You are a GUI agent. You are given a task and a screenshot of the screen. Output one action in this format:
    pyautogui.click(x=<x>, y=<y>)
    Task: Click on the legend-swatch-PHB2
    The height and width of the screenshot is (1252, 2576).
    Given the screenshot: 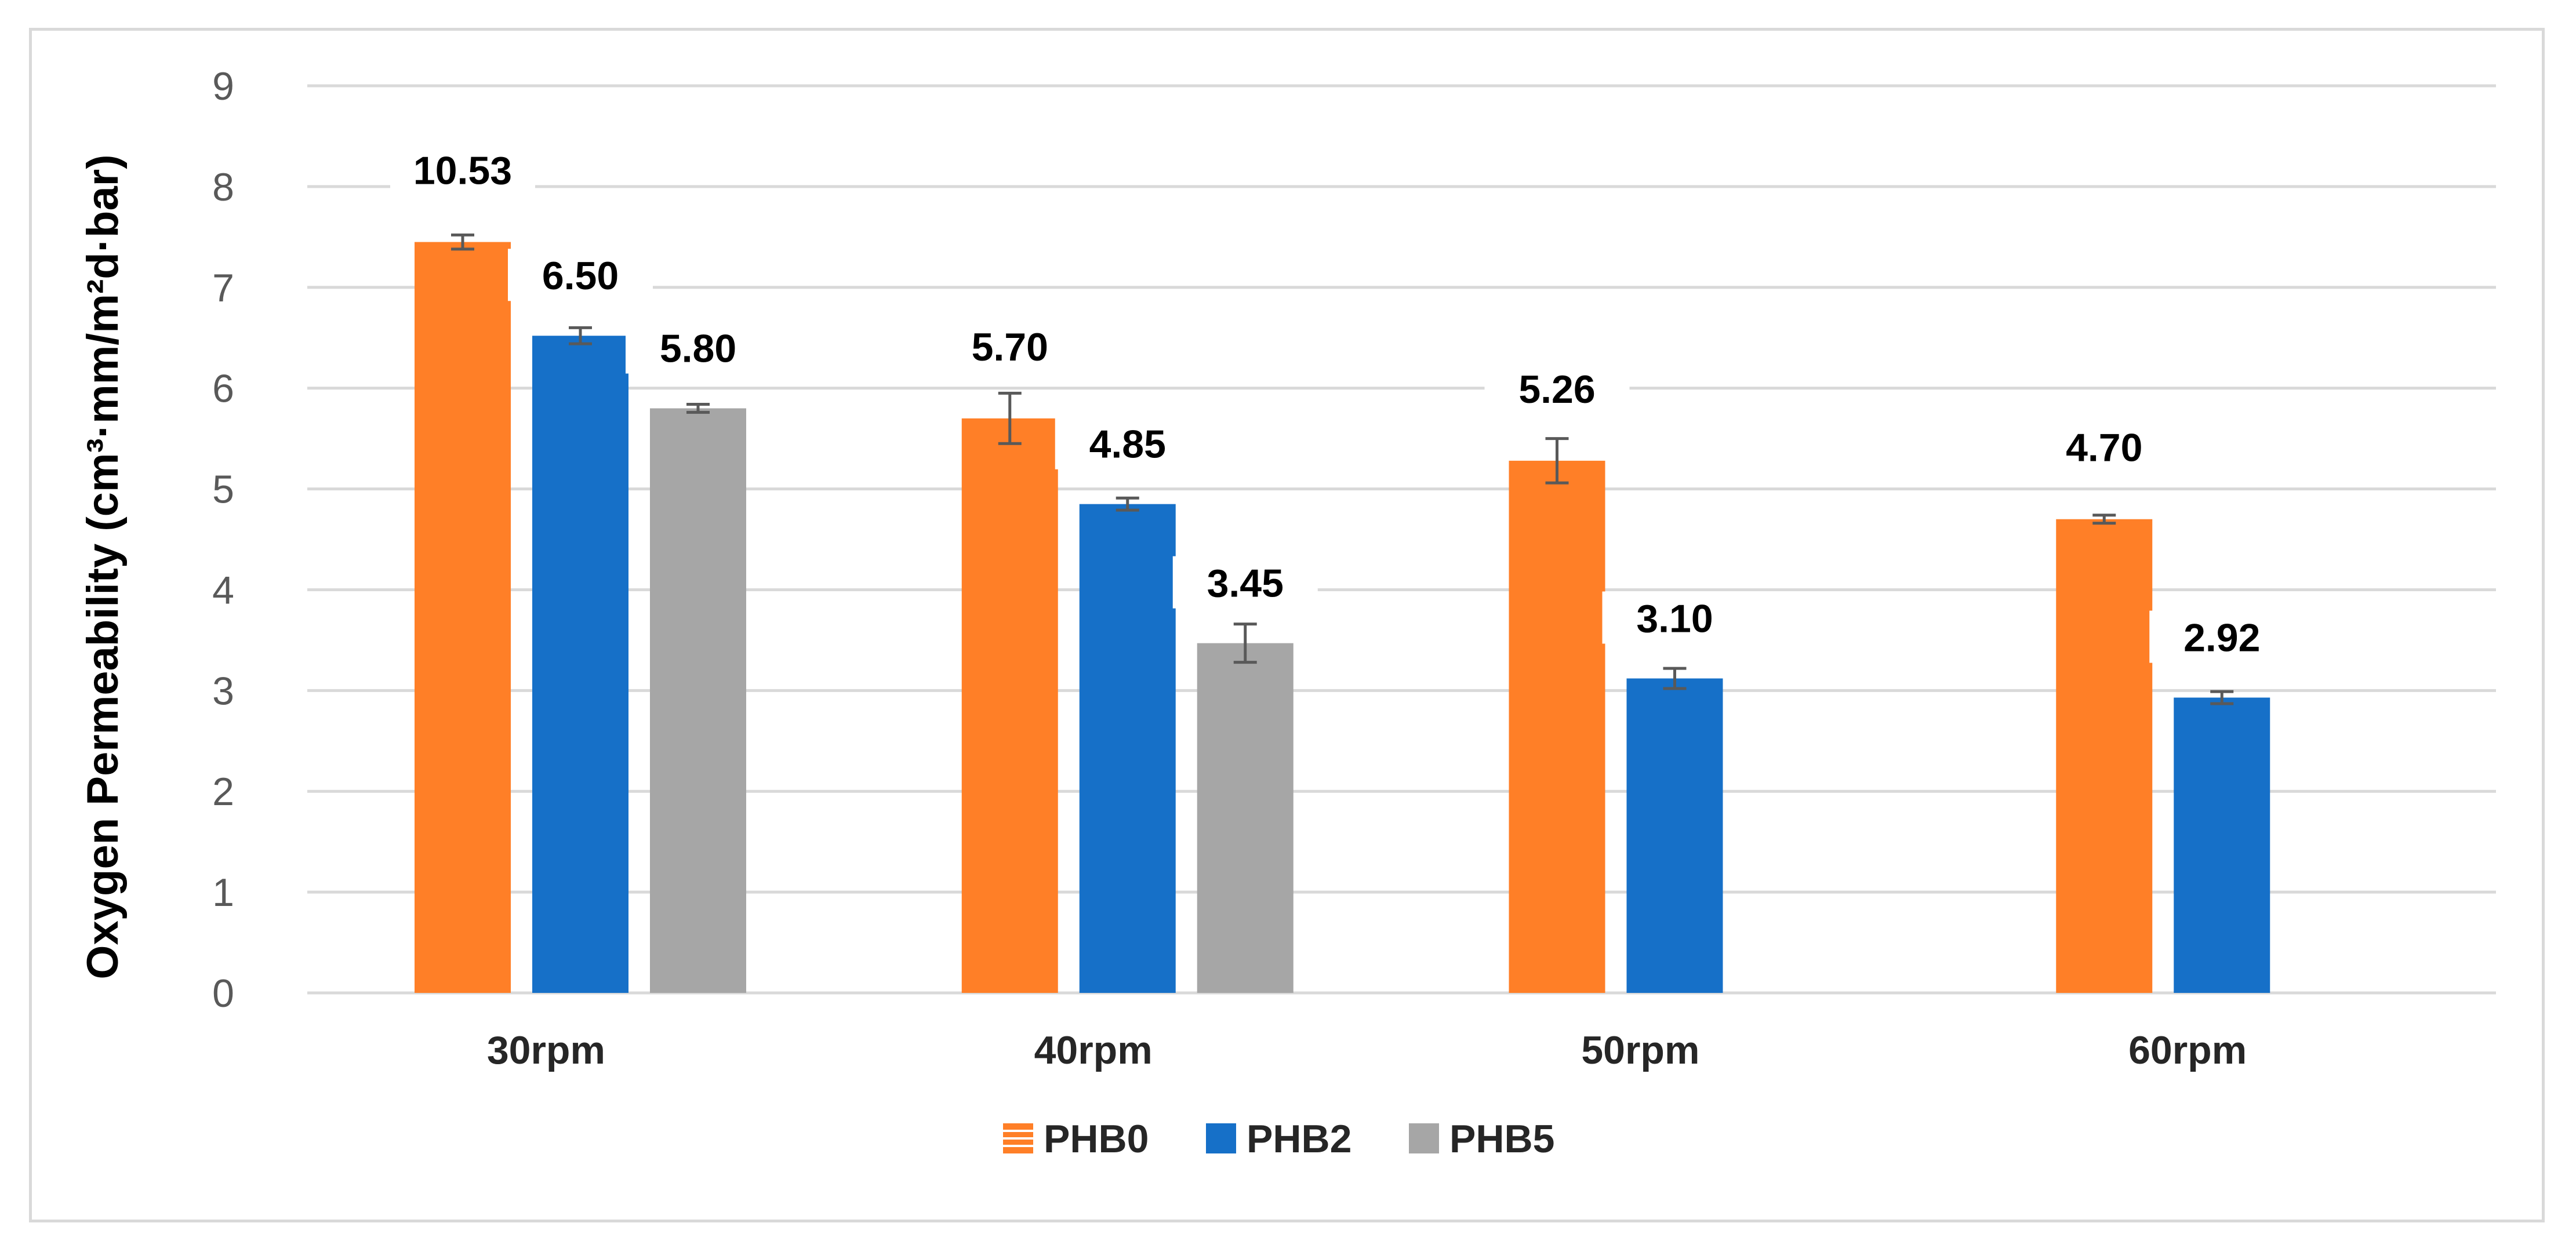 What is the action you would take?
    pyautogui.click(x=1221, y=1138)
    